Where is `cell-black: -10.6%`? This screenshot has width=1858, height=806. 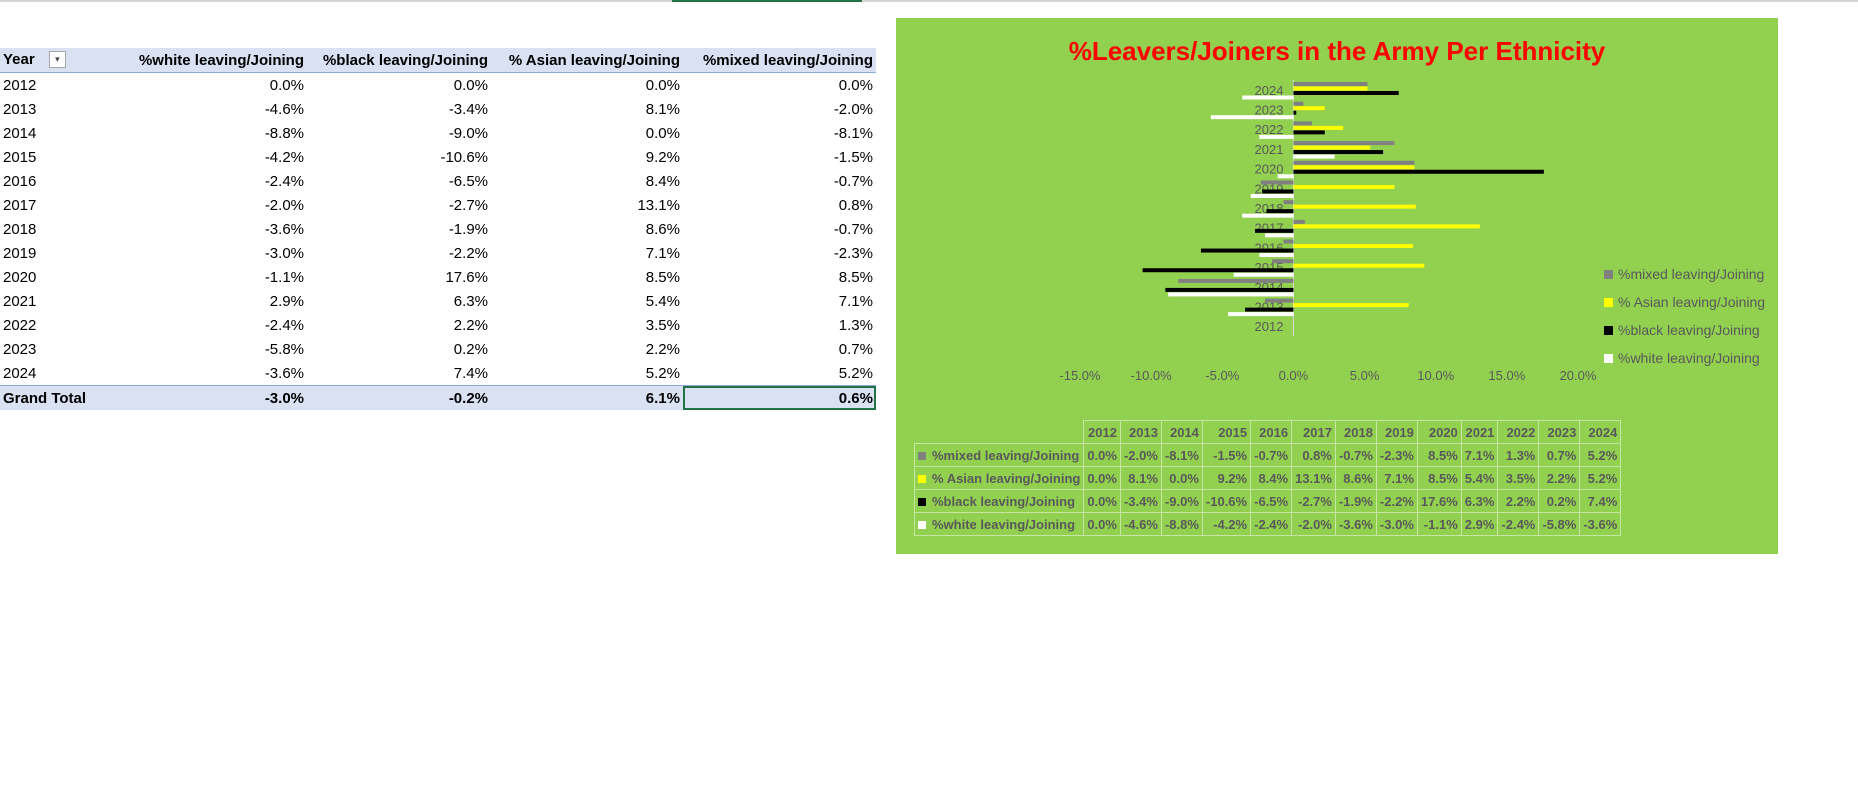
cell-black: -10.6% is located at coordinates (464, 157).